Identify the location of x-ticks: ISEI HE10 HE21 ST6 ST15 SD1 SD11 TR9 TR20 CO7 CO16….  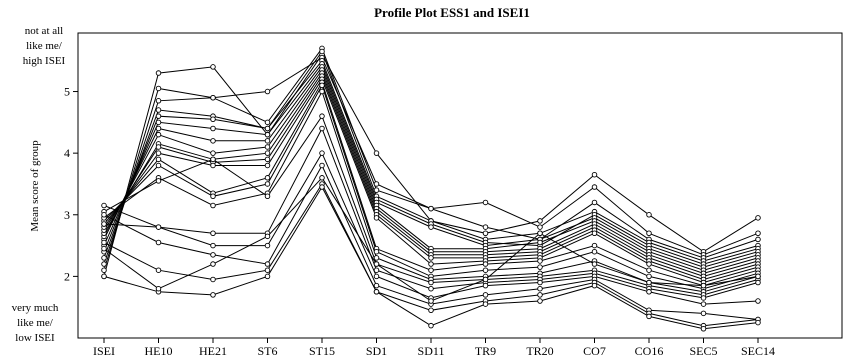
(434, 348).